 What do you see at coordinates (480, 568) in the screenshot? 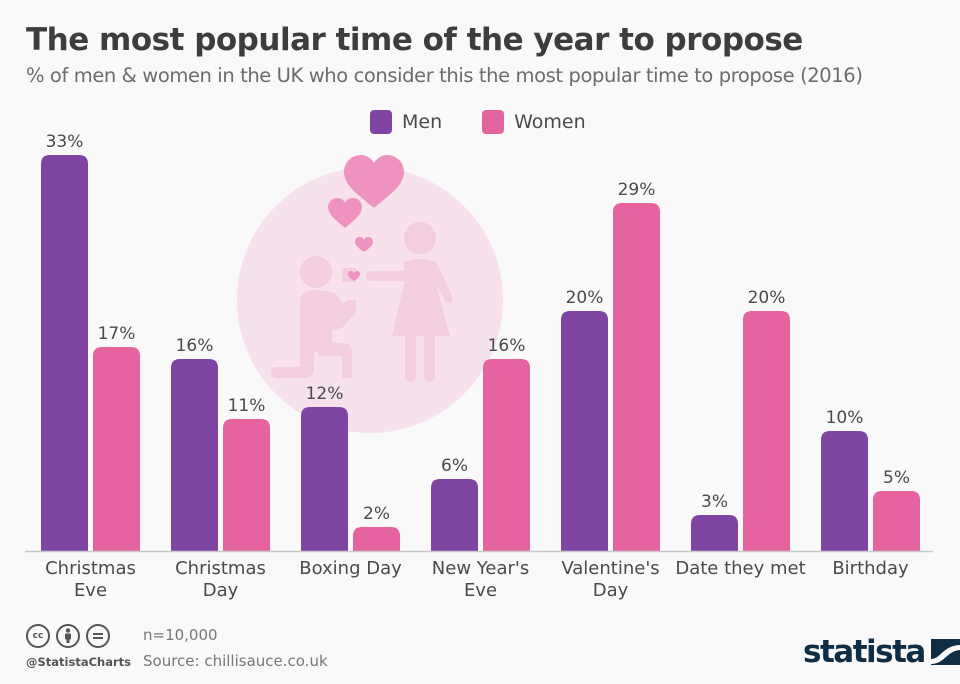
I see `category-label-3-line-0: New Year's` at bounding box center [480, 568].